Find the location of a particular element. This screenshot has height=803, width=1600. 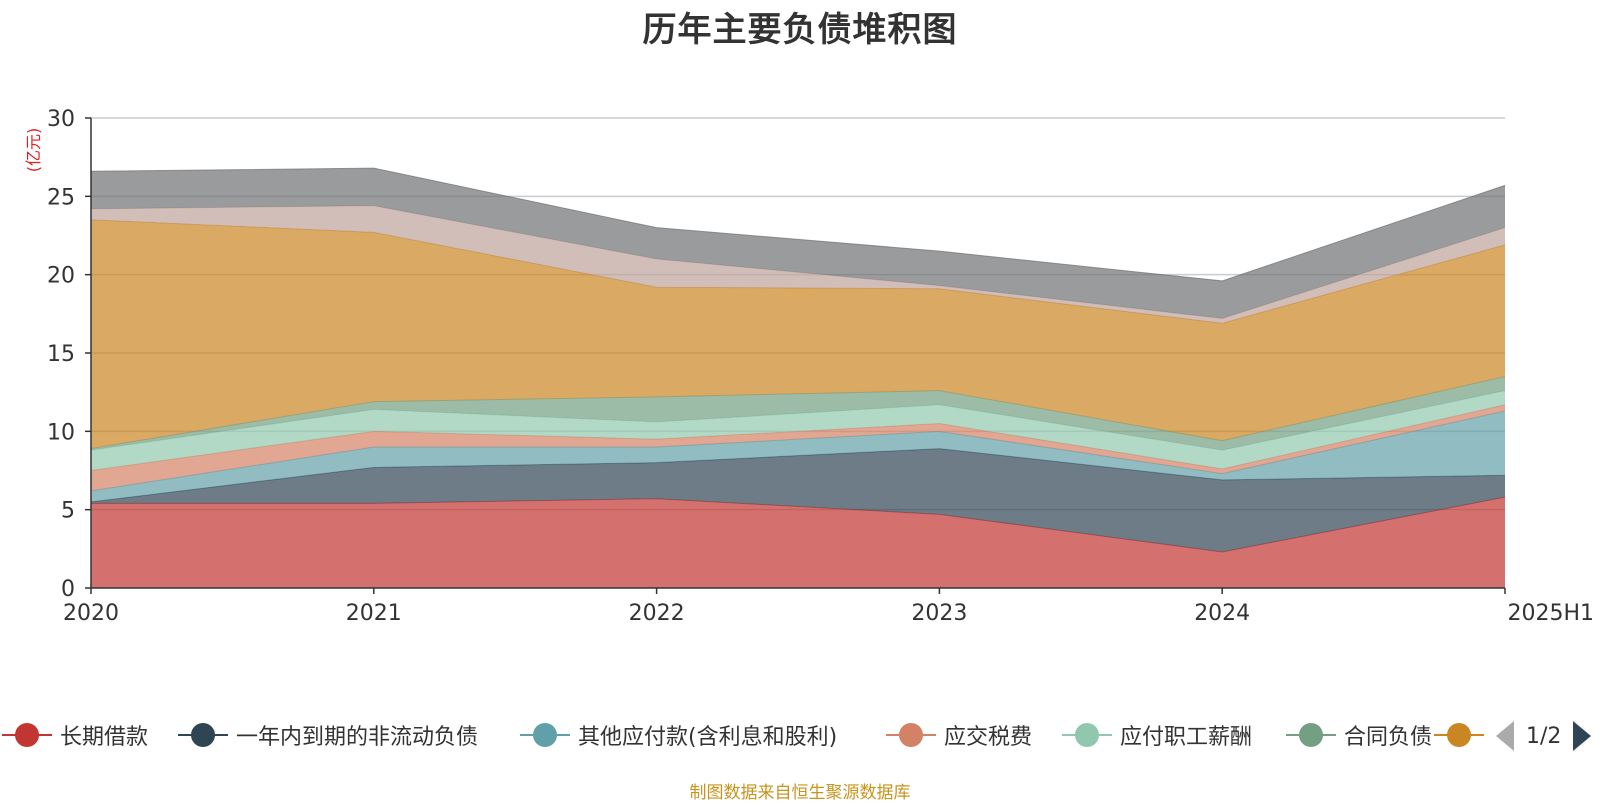

legend-label: 其他应付款(含利息和股利) is located at coordinates (708, 737).